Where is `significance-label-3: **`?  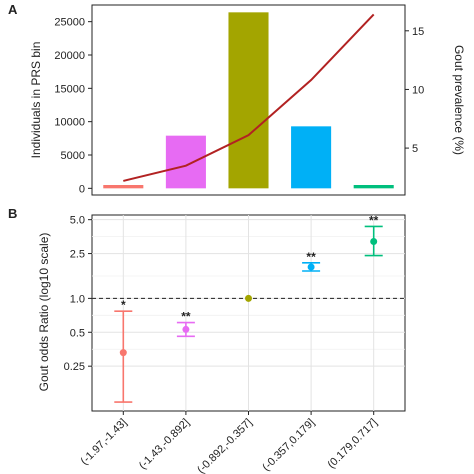
significance-label-3: ** is located at coordinates (311, 257).